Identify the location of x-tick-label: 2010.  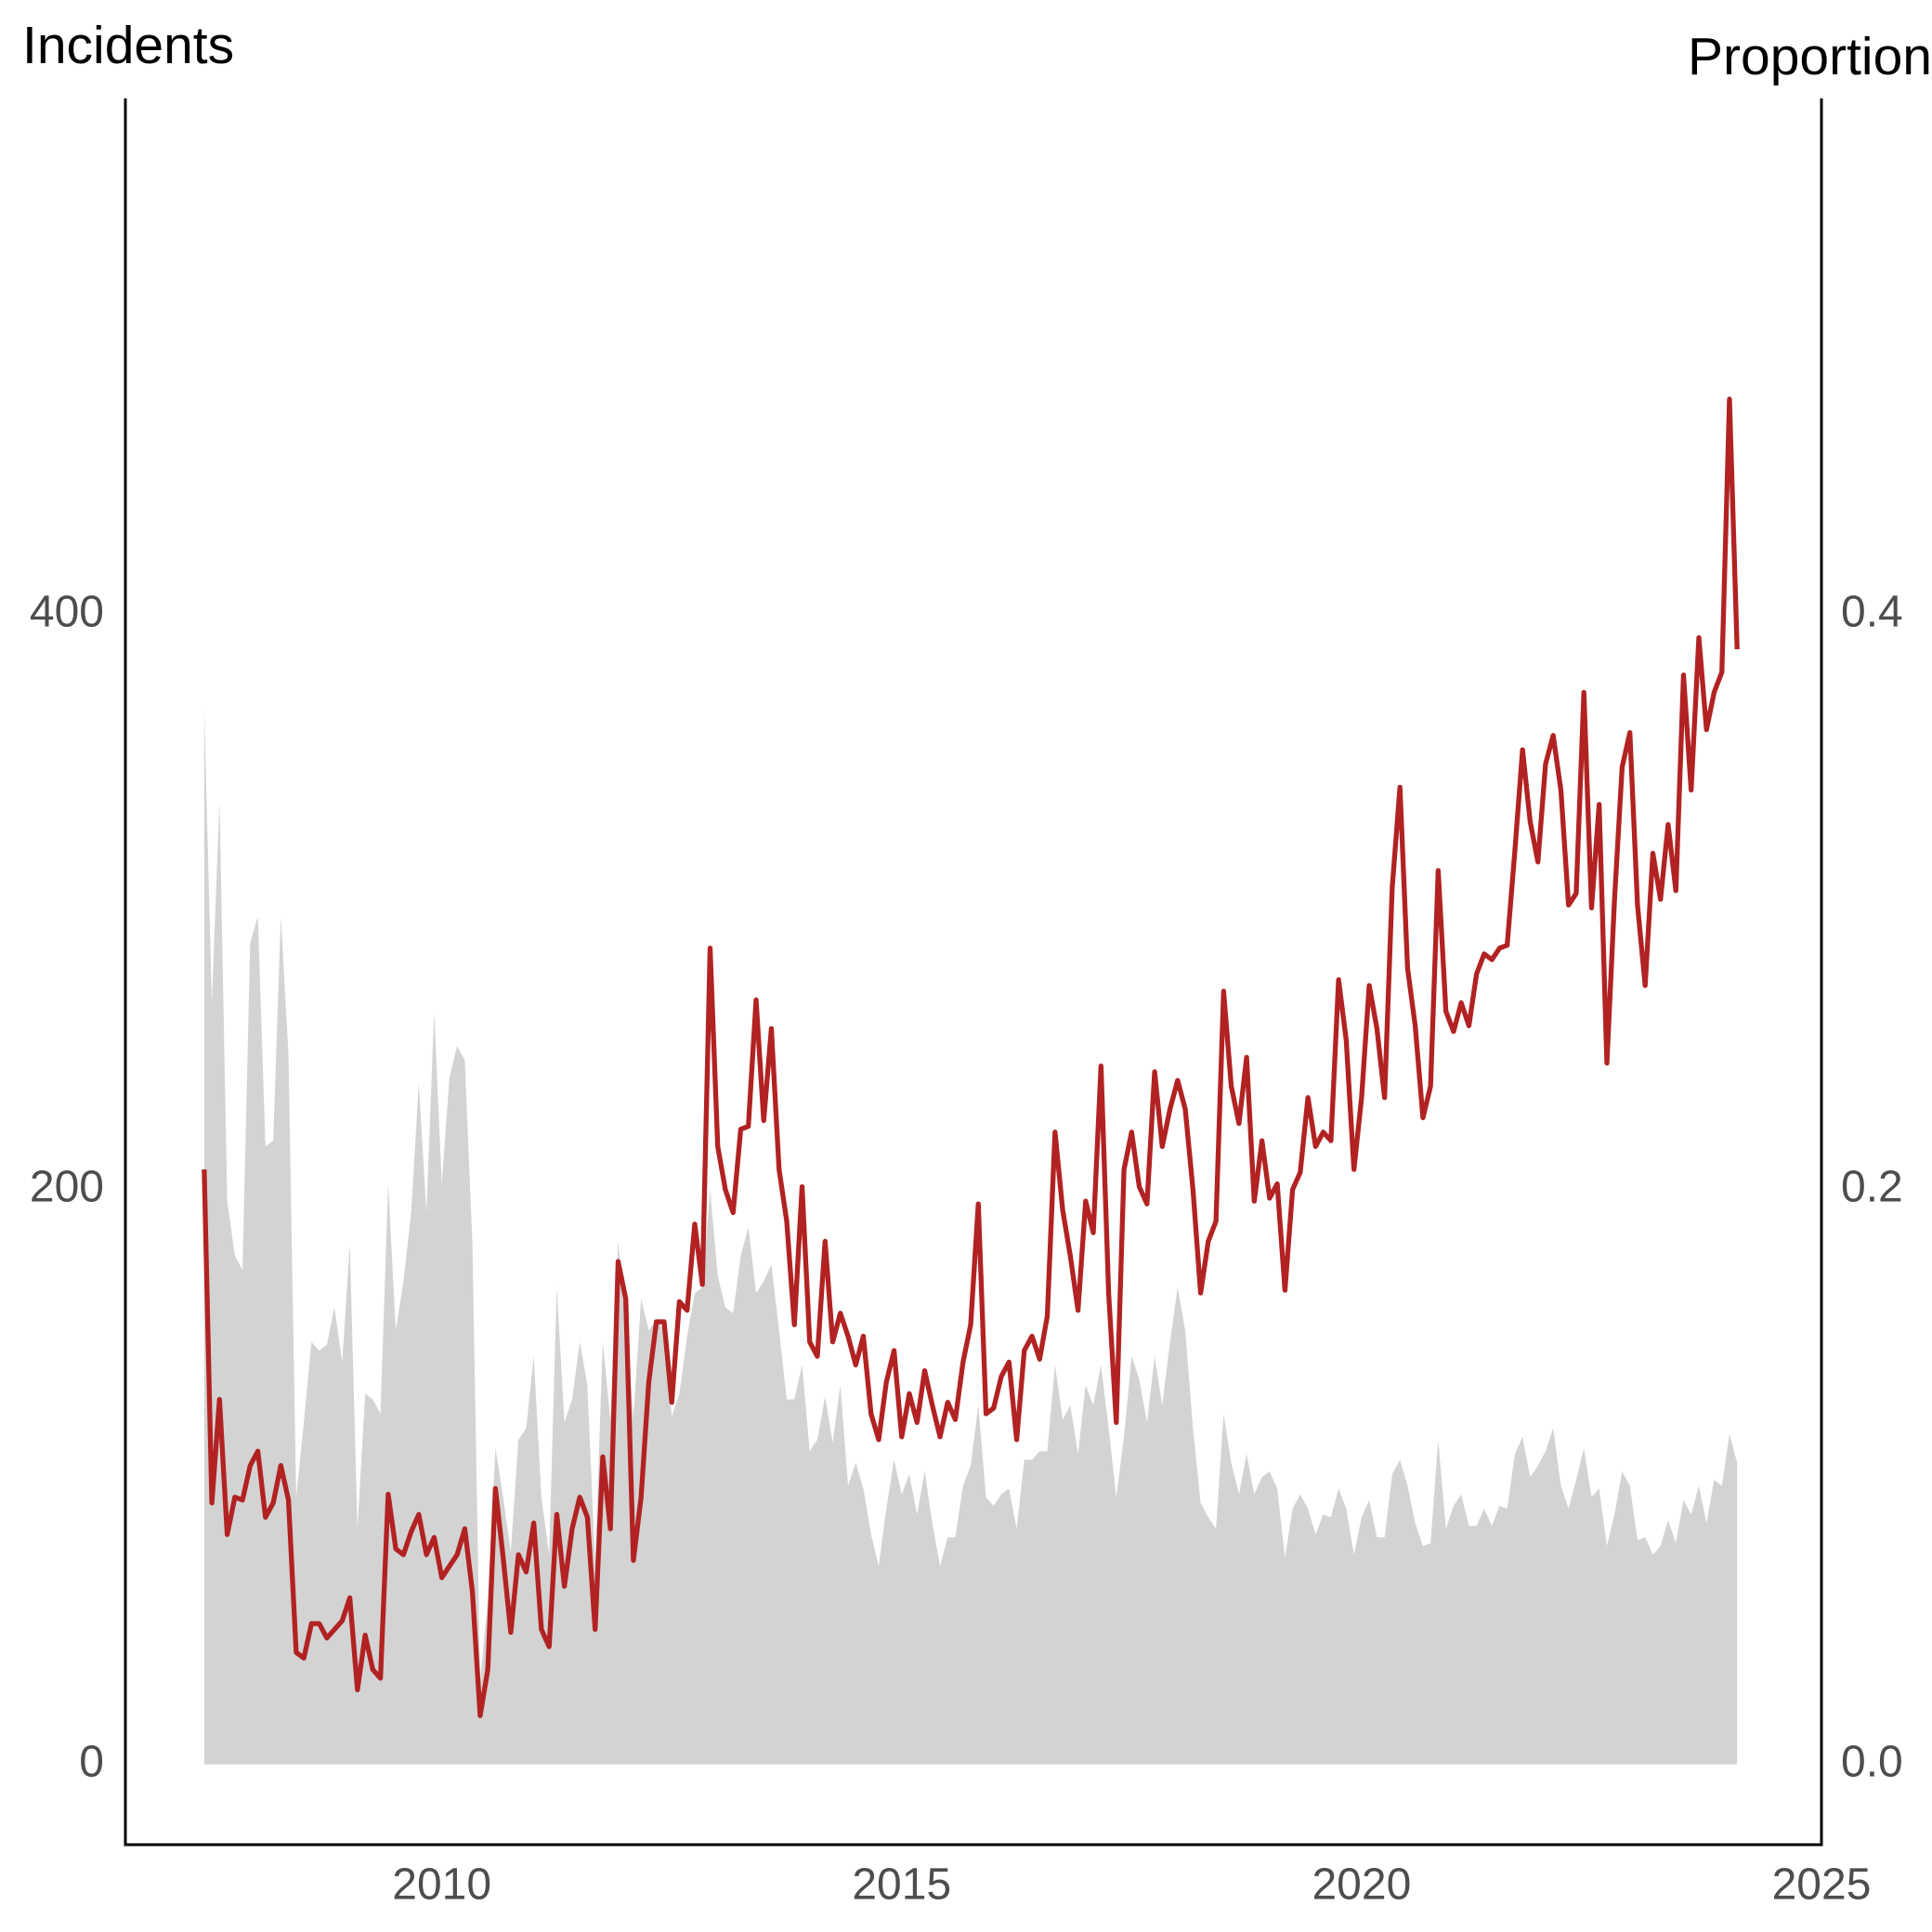
(441, 1885).